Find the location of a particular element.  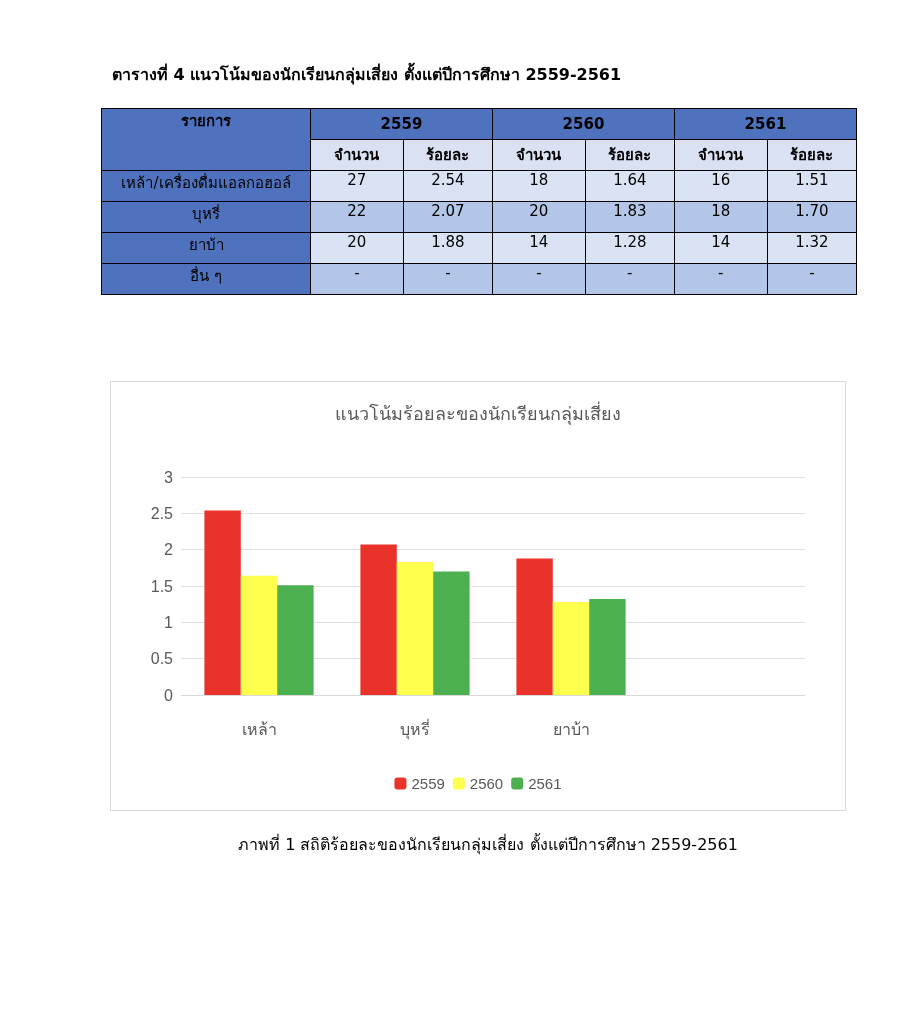

legend-label: 2560 is located at coordinates (486, 783).